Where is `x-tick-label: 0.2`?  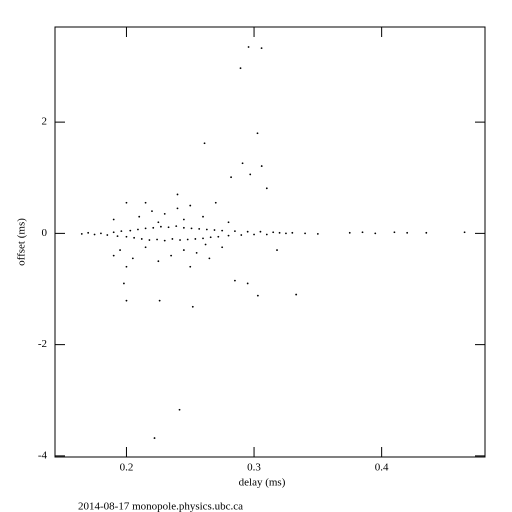
x-tick-label: 0.2 is located at coordinates (127, 468).